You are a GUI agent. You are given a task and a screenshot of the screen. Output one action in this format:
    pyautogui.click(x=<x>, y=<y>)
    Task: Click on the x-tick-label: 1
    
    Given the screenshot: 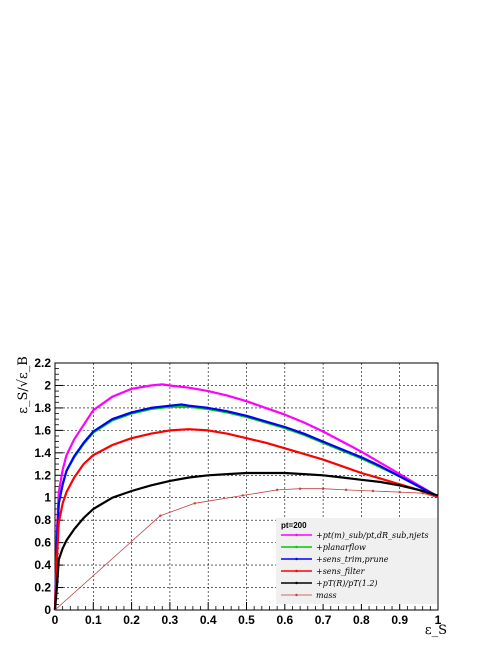 What is the action you would take?
    pyautogui.click(x=438, y=620)
    